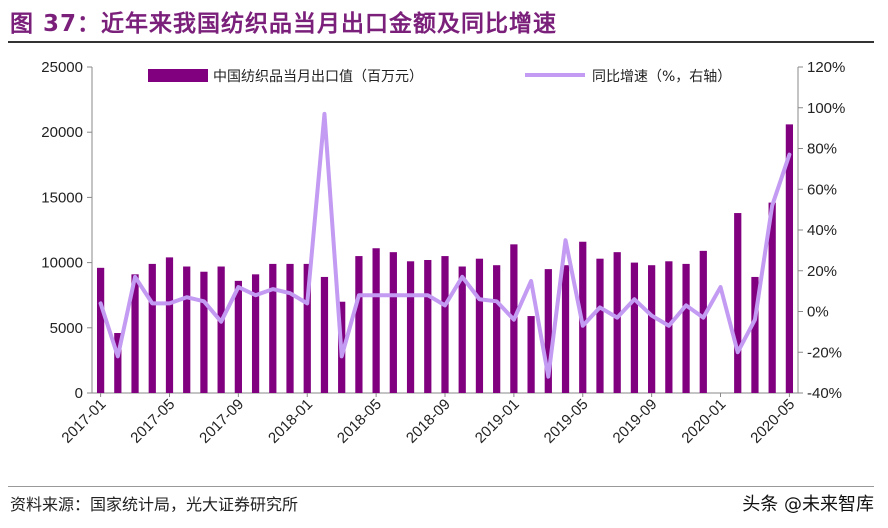 The height and width of the screenshot is (528, 888). What do you see at coordinates (441, 486) in the screenshot?
I see `footer-divider` at bounding box center [441, 486].